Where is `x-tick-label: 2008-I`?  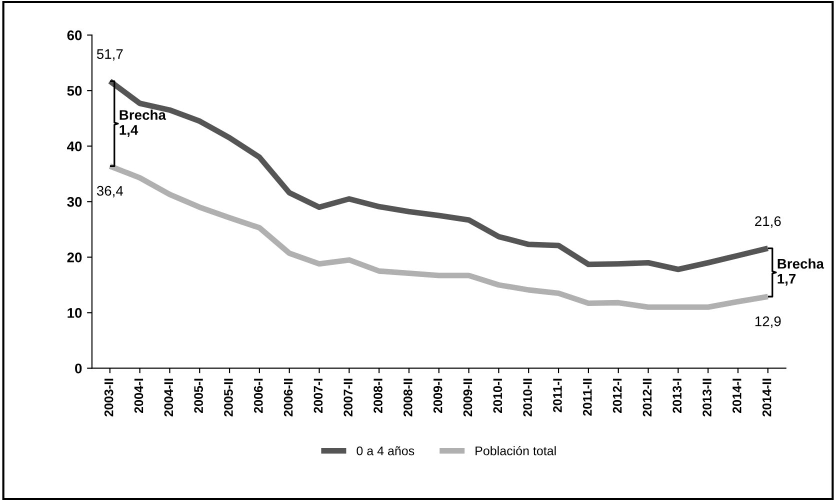 x-tick-label: 2008-I is located at coordinates (378, 395).